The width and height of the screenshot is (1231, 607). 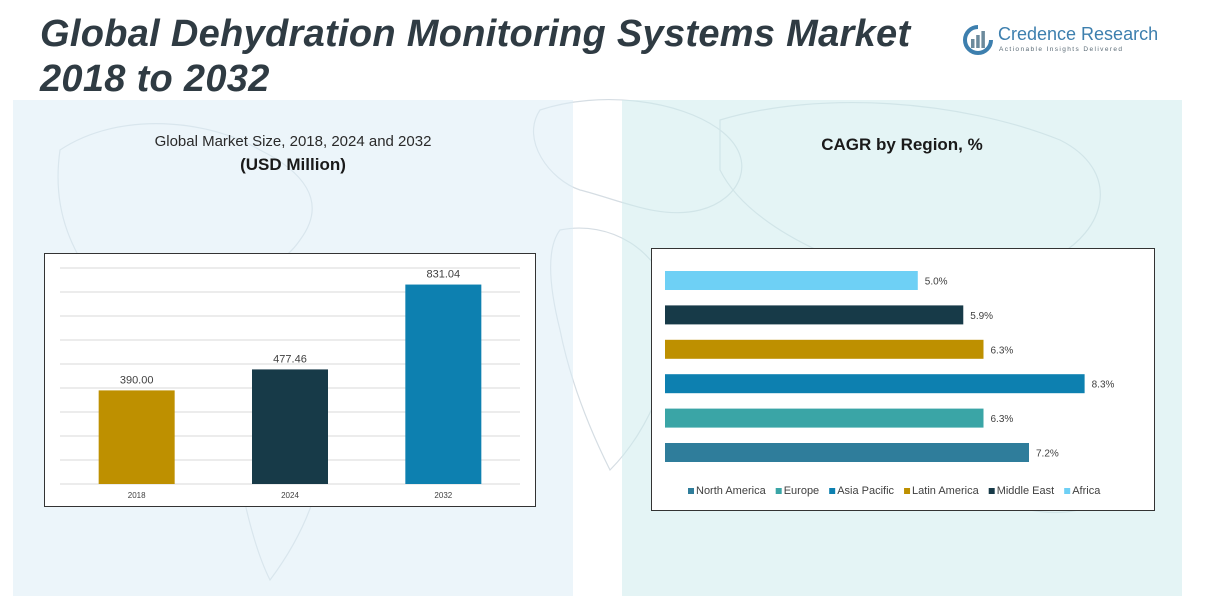 What do you see at coordinates (791, 280) in the screenshot?
I see `bar-africa` at bounding box center [791, 280].